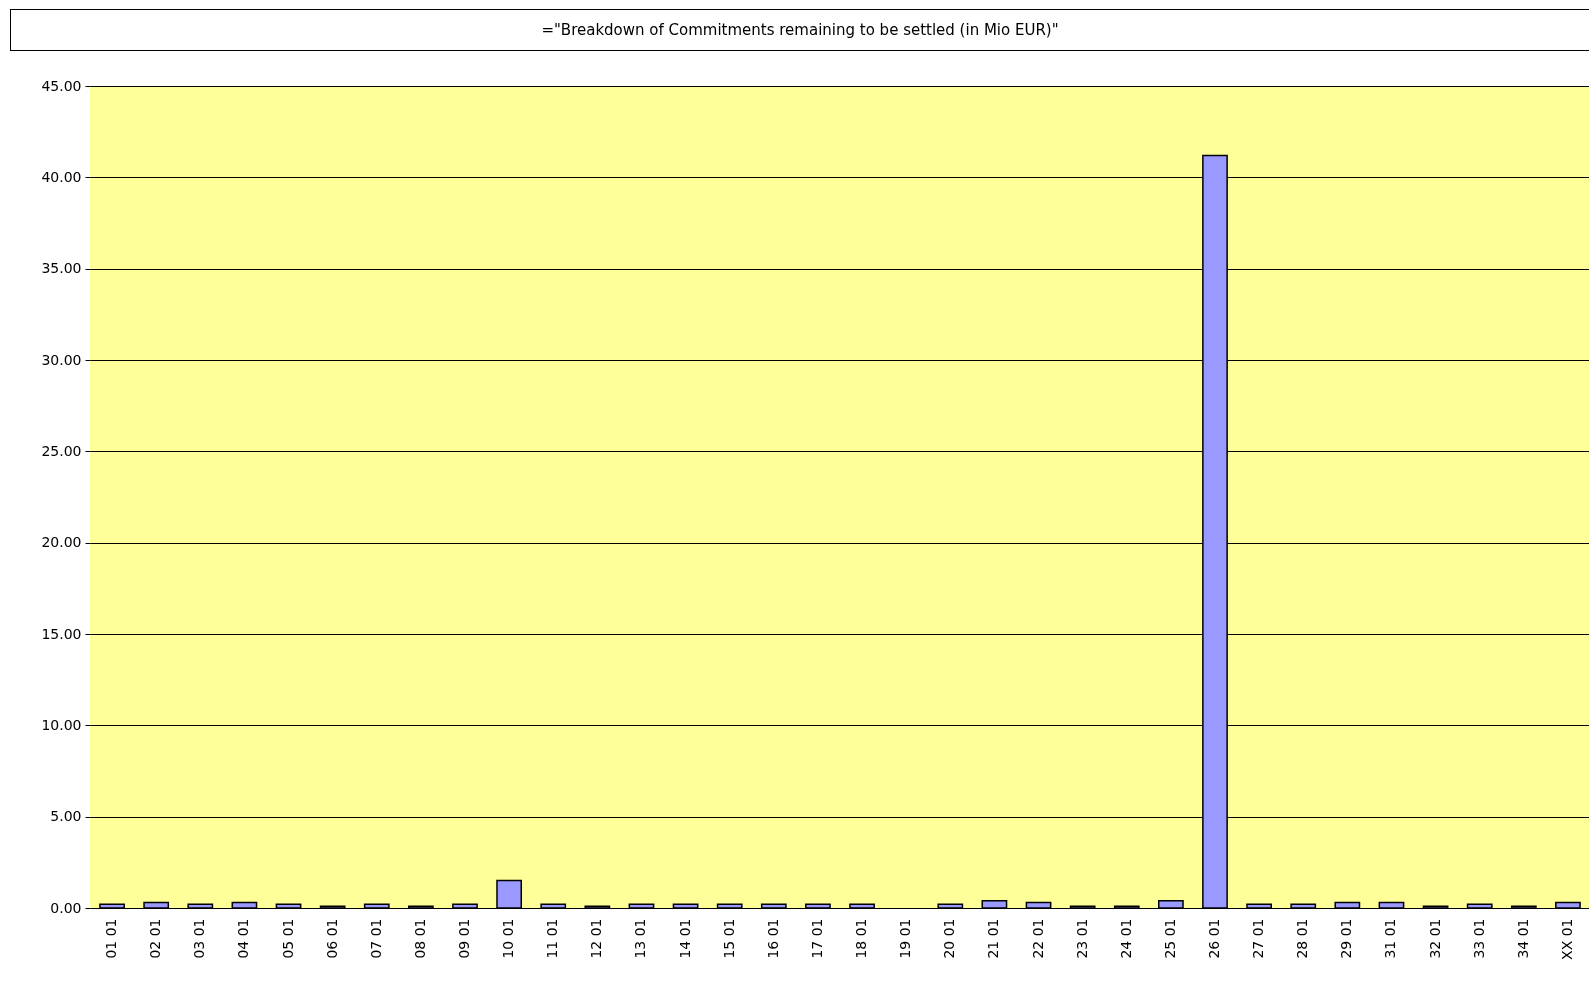 The image size is (1589, 991). Describe the element at coordinates (800, 30) in the screenshot. I see `chart-title: ="Breakdown of Commitments remaining to be settled (in Mio EUR)"` at that location.